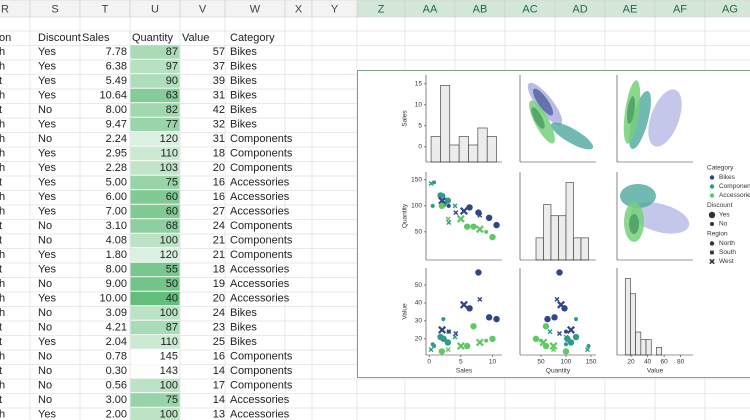 The height and width of the screenshot is (420, 750). What do you see at coordinates (96, 38) in the screenshot?
I see `table-header-cell: Sales` at bounding box center [96, 38].